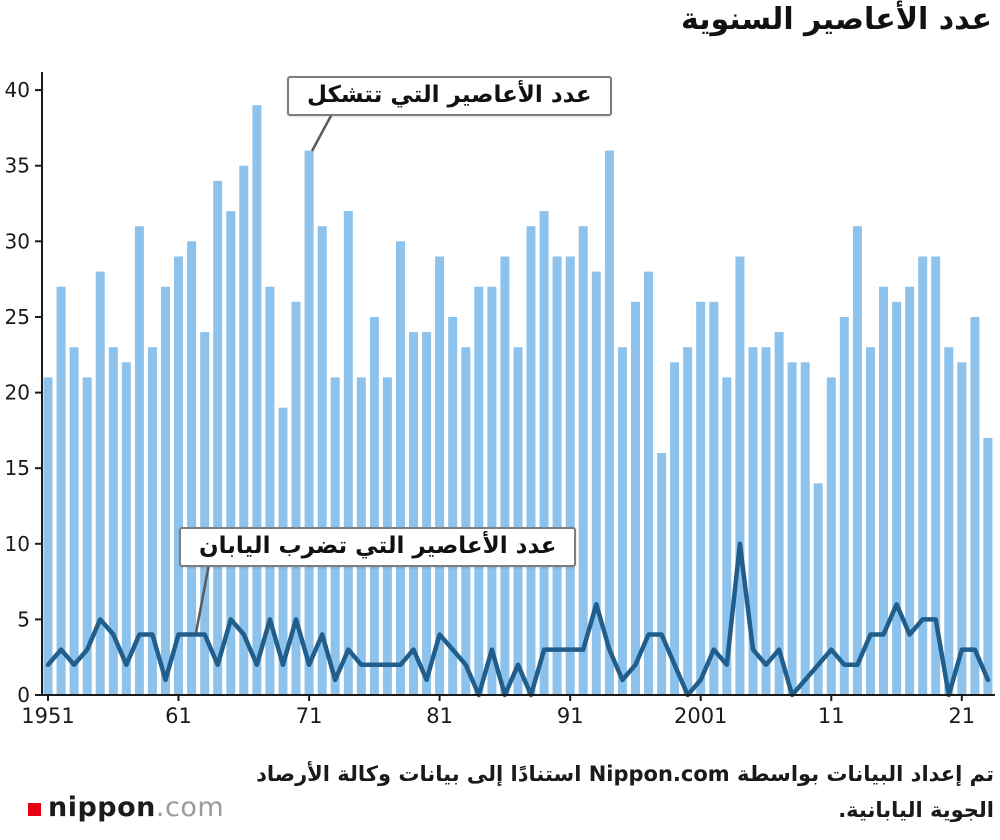 The width and height of the screenshot is (1000, 840). Describe the element at coordinates (844, 506) in the screenshot. I see `bar-year-2012` at that location.